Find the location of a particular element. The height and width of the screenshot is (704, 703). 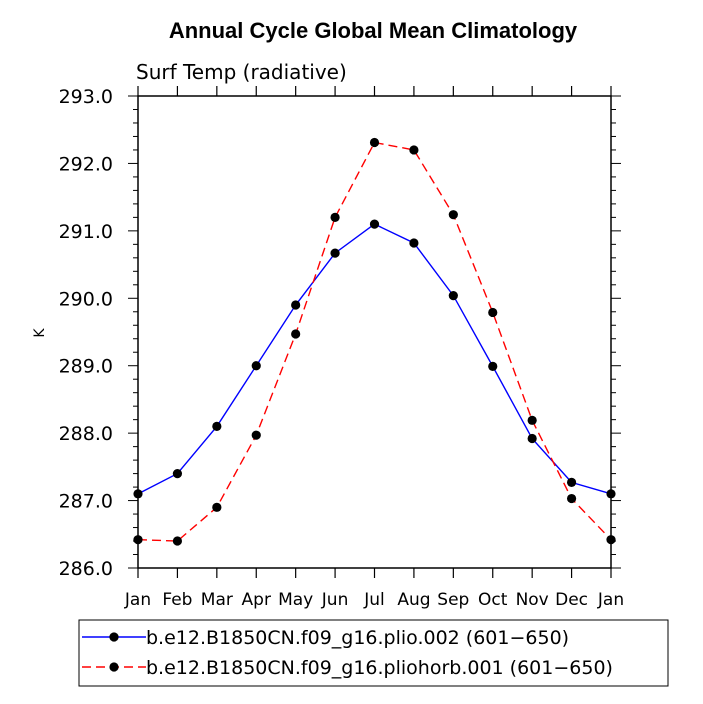

x-tick-label: May is located at coordinates (295, 600).